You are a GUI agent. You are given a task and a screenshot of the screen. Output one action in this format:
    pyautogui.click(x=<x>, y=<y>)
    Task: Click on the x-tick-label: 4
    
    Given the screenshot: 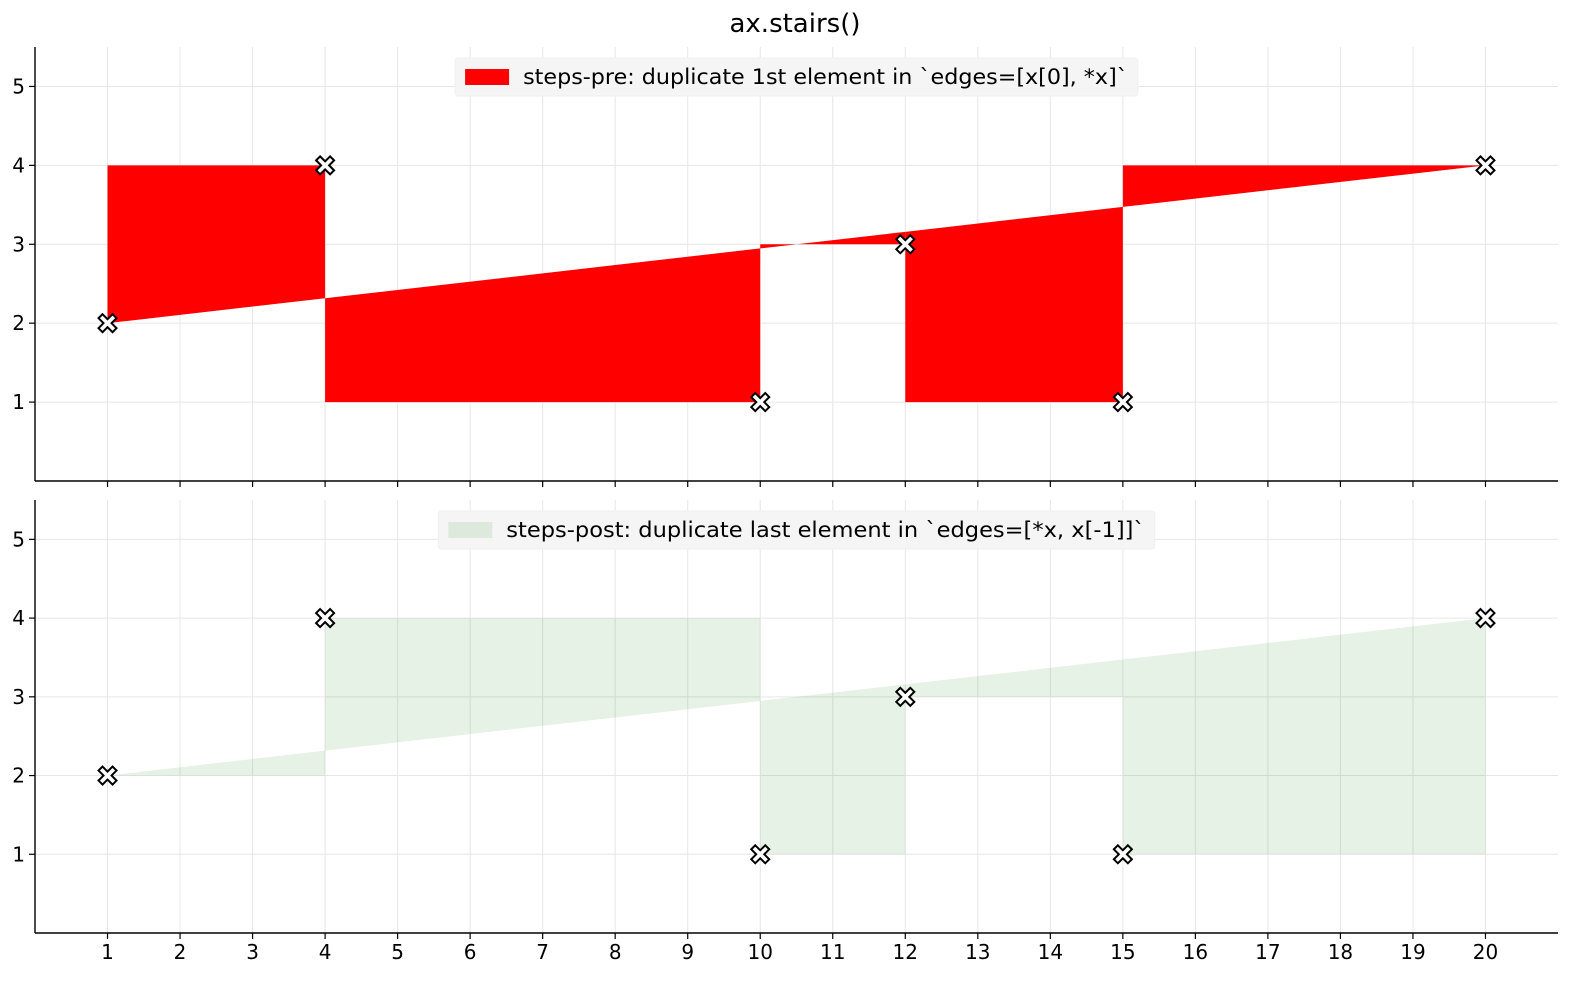 What is the action you would take?
    pyautogui.click(x=325, y=952)
    